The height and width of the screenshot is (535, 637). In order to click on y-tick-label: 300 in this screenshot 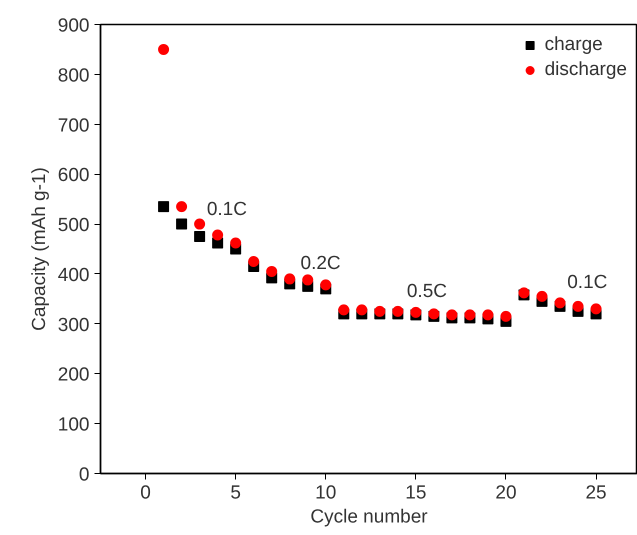, I will do `click(74, 325)`.